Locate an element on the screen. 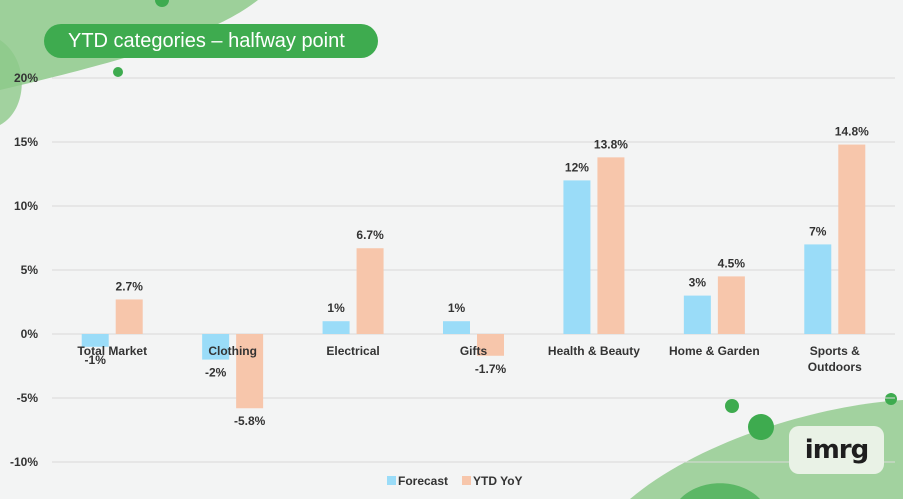 Image resolution: width=903 pixels, height=499 pixels. y-tick-label: -10% is located at coordinates (24, 462).